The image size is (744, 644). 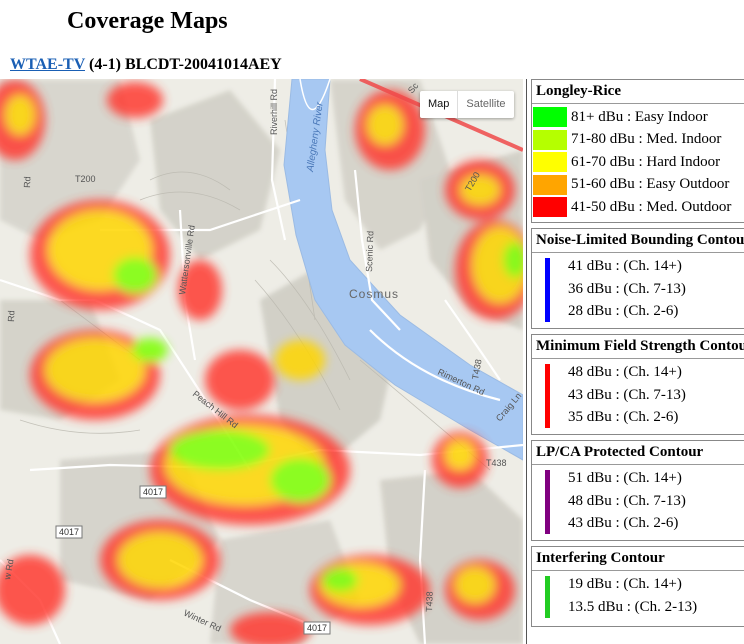 What do you see at coordinates (47, 64) in the screenshot?
I see `callsign-link: WTAE-TV` at bounding box center [47, 64].